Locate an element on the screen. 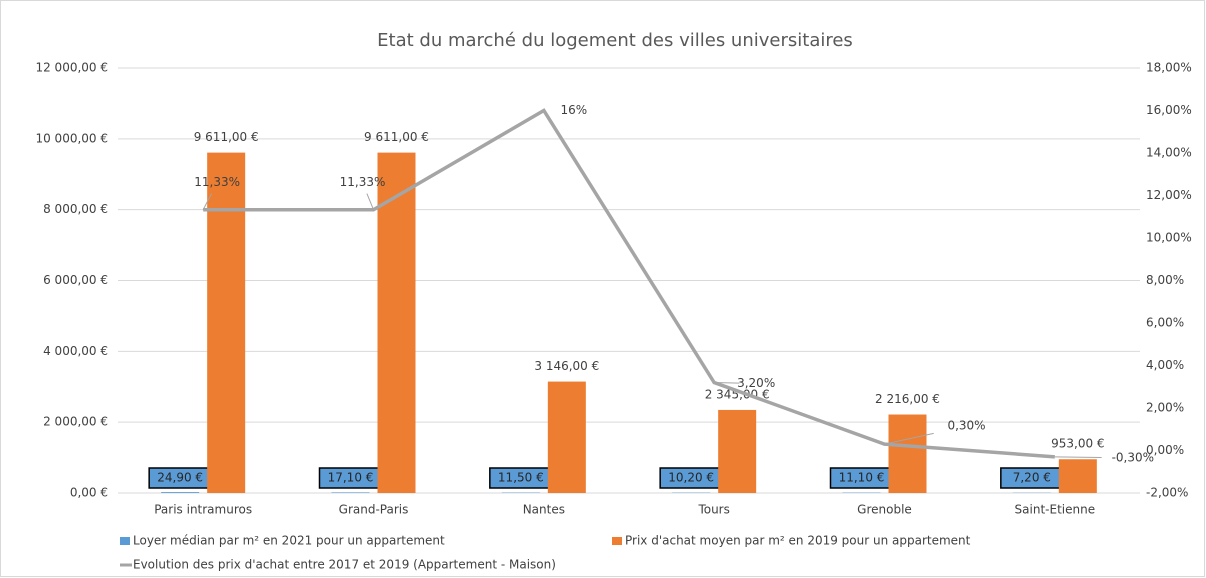  y2-tick-label: -2,00% is located at coordinates (1167, 493).